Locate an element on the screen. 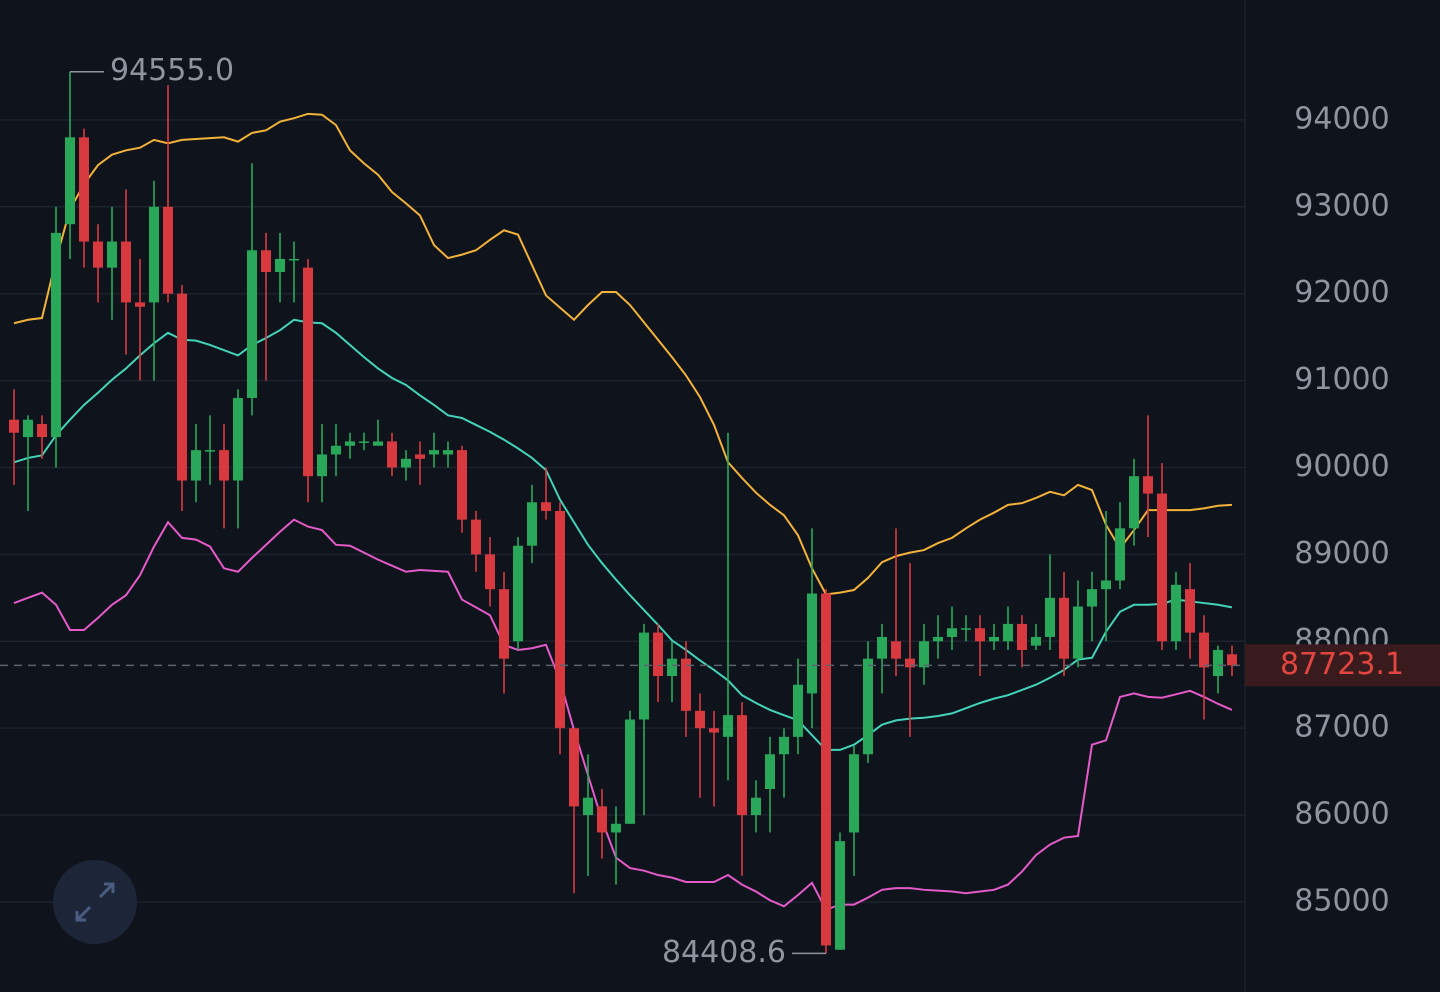  expand-icon is located at coordinates (95, 902).